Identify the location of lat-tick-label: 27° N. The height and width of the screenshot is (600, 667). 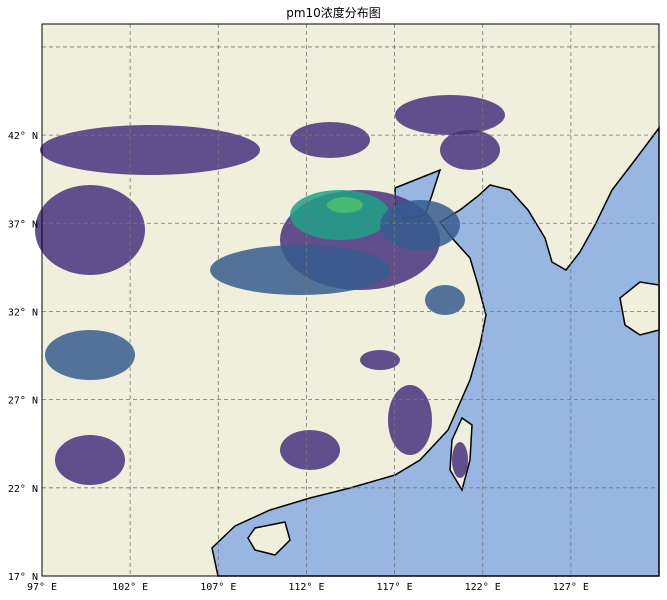
(23, 401).